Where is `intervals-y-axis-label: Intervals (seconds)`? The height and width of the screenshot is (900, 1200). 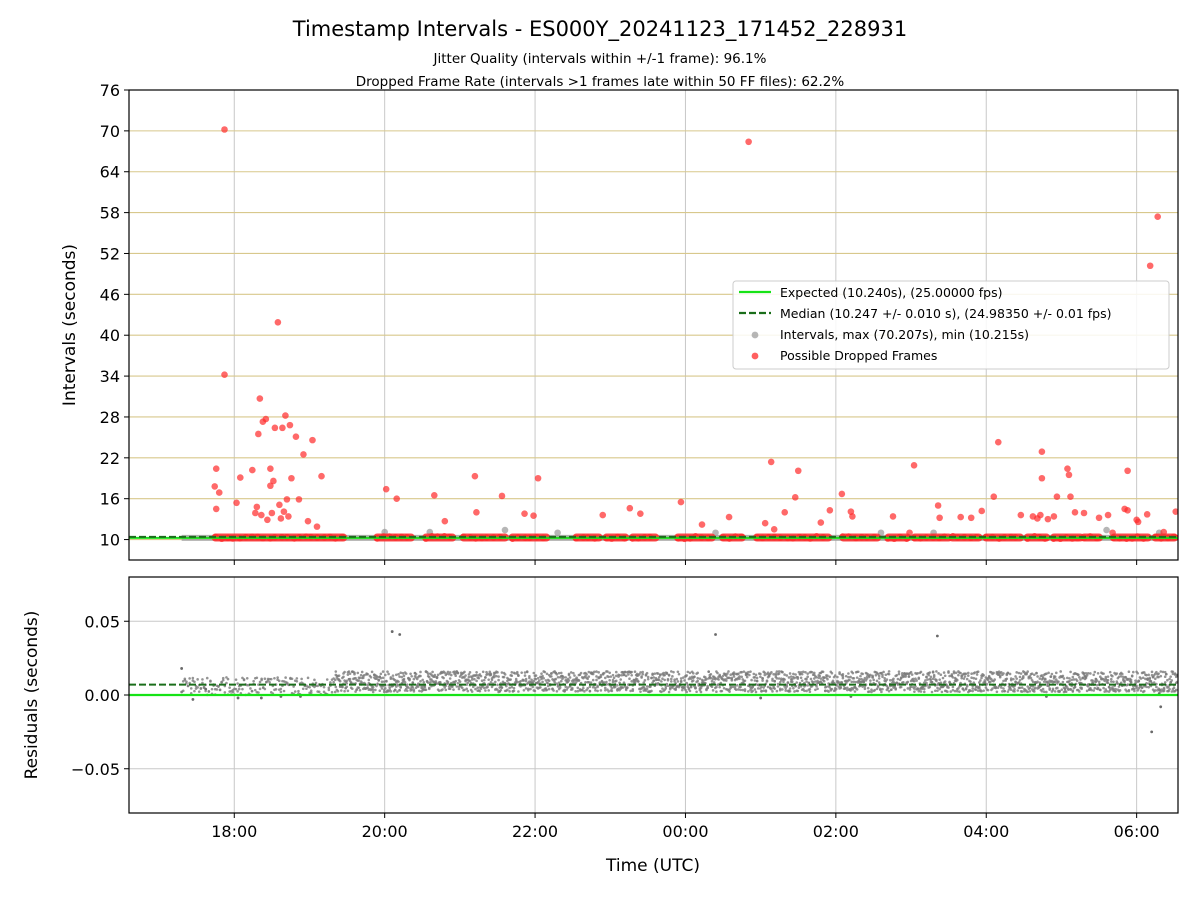
intervals-y-axis-label: Intervals (seconds) is located at coordinates (70, 325).